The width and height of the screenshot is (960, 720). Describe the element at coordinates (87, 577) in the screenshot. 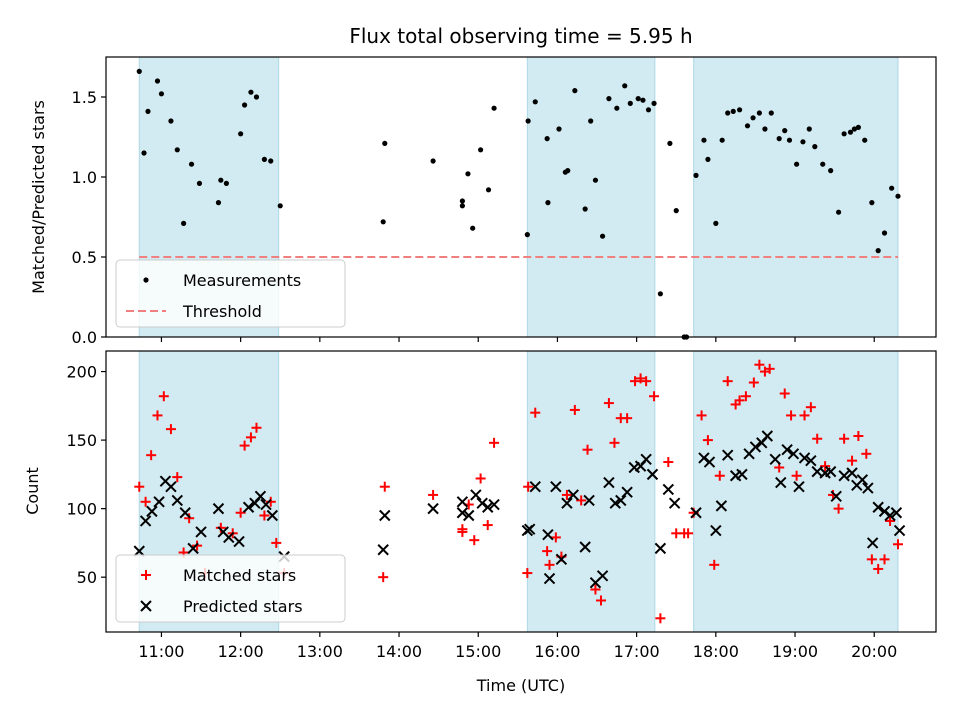

I see `y-tick-label: 50` at that location.